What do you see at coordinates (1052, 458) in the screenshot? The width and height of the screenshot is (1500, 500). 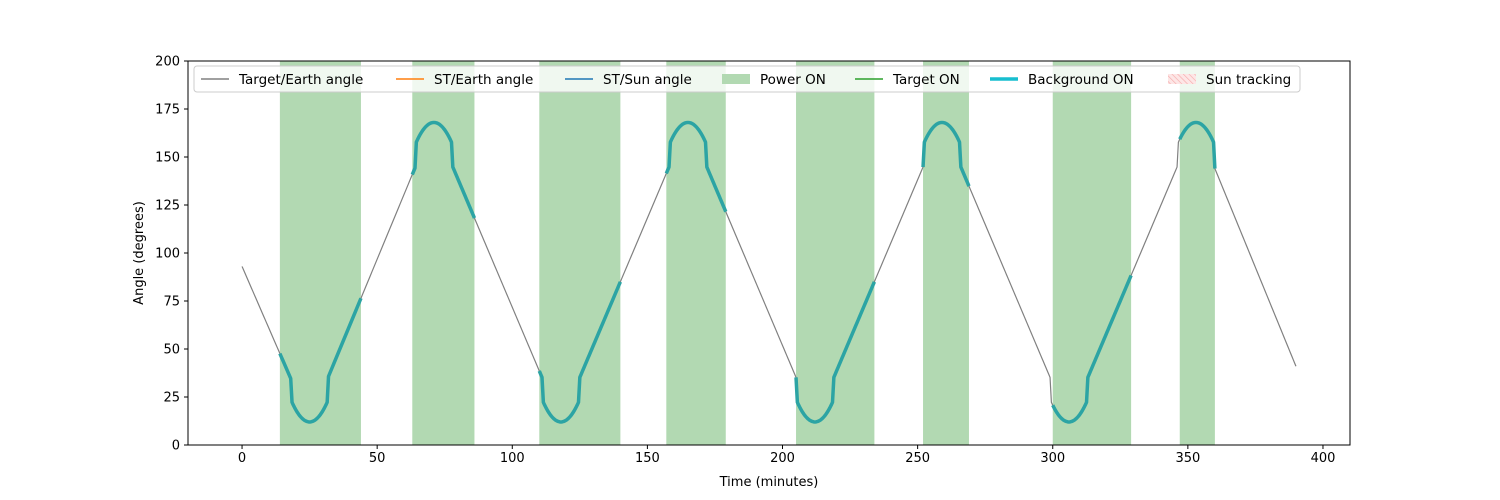 I see `x-tick-label: 300` at bounding box center [1052, 458].